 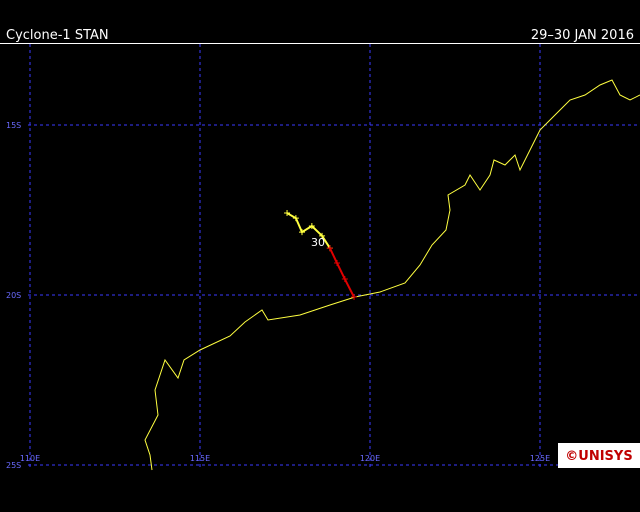 I want to click on logo-box, so click(x=599, y=455).